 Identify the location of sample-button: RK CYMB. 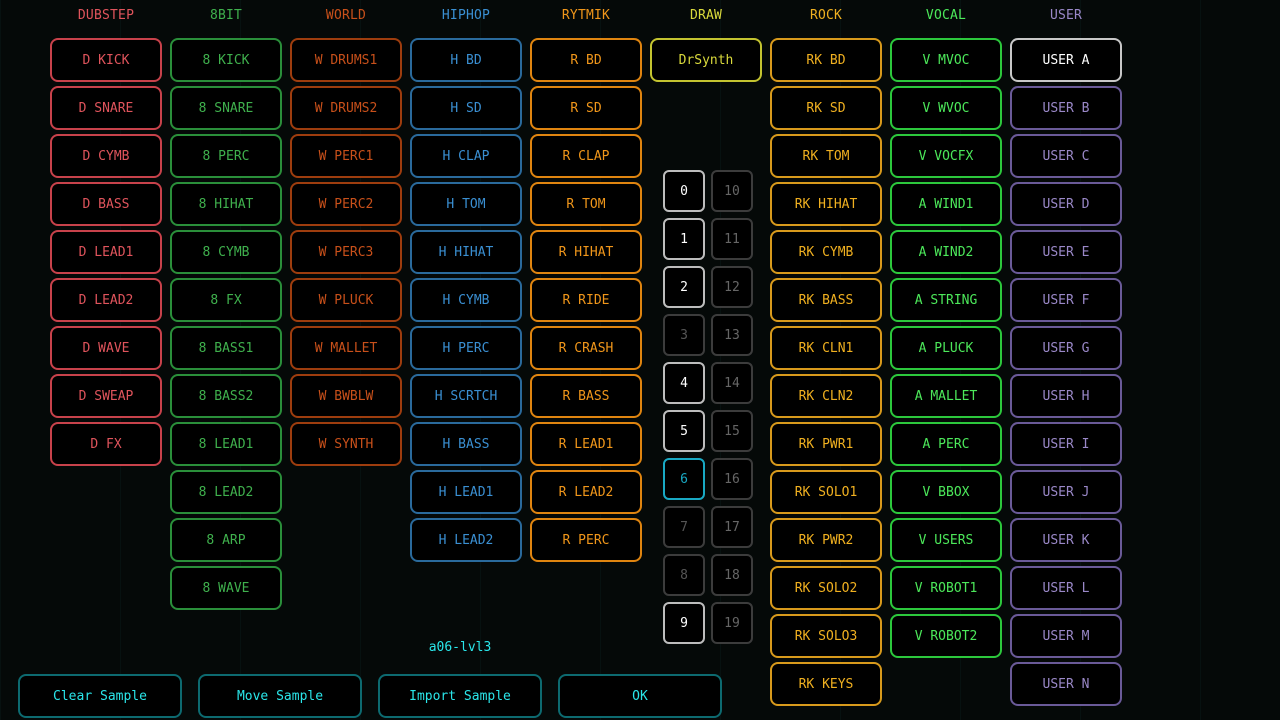
(826, 252).